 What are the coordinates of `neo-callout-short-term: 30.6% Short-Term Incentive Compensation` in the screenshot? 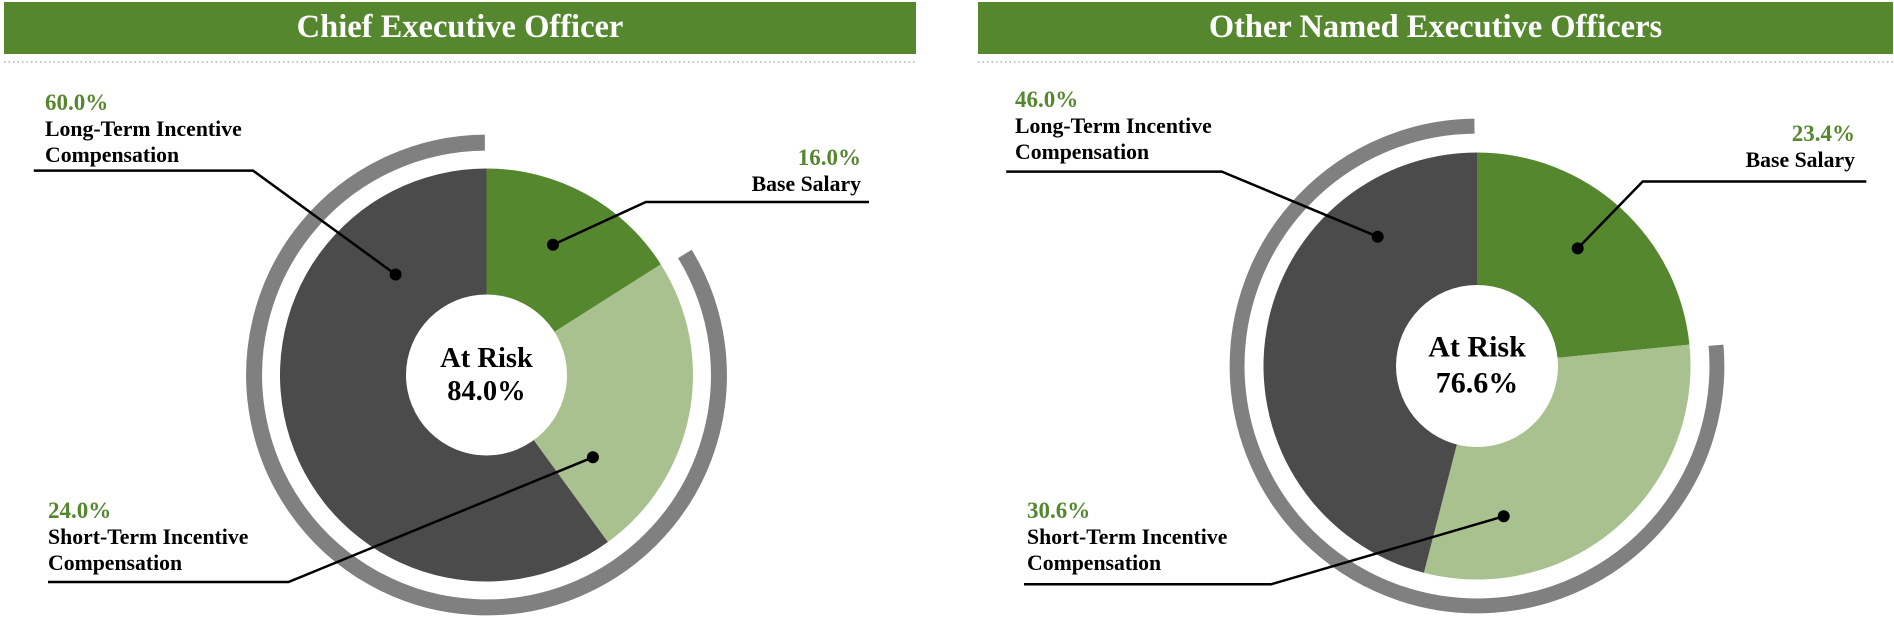 It's located at (1127, 537).